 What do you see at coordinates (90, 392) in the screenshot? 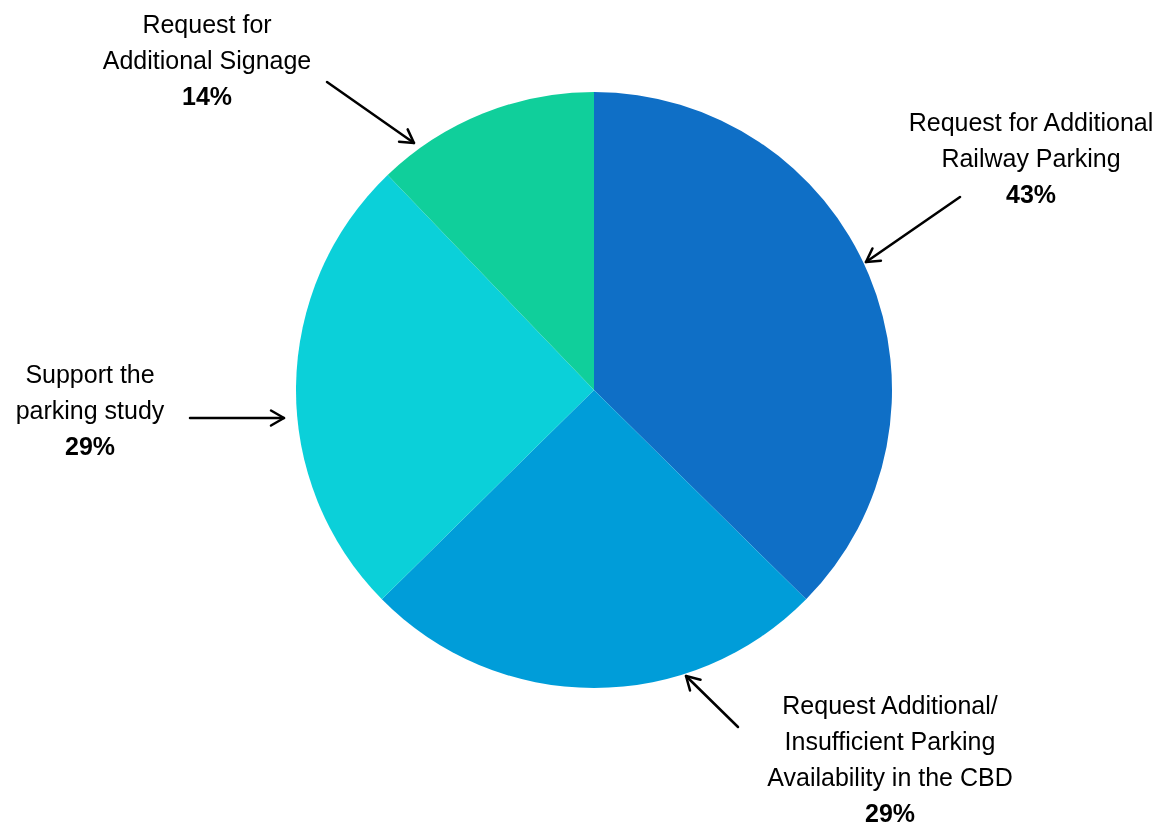
I see `slice-label: Support the parking study` at bounding box center [90, 392].